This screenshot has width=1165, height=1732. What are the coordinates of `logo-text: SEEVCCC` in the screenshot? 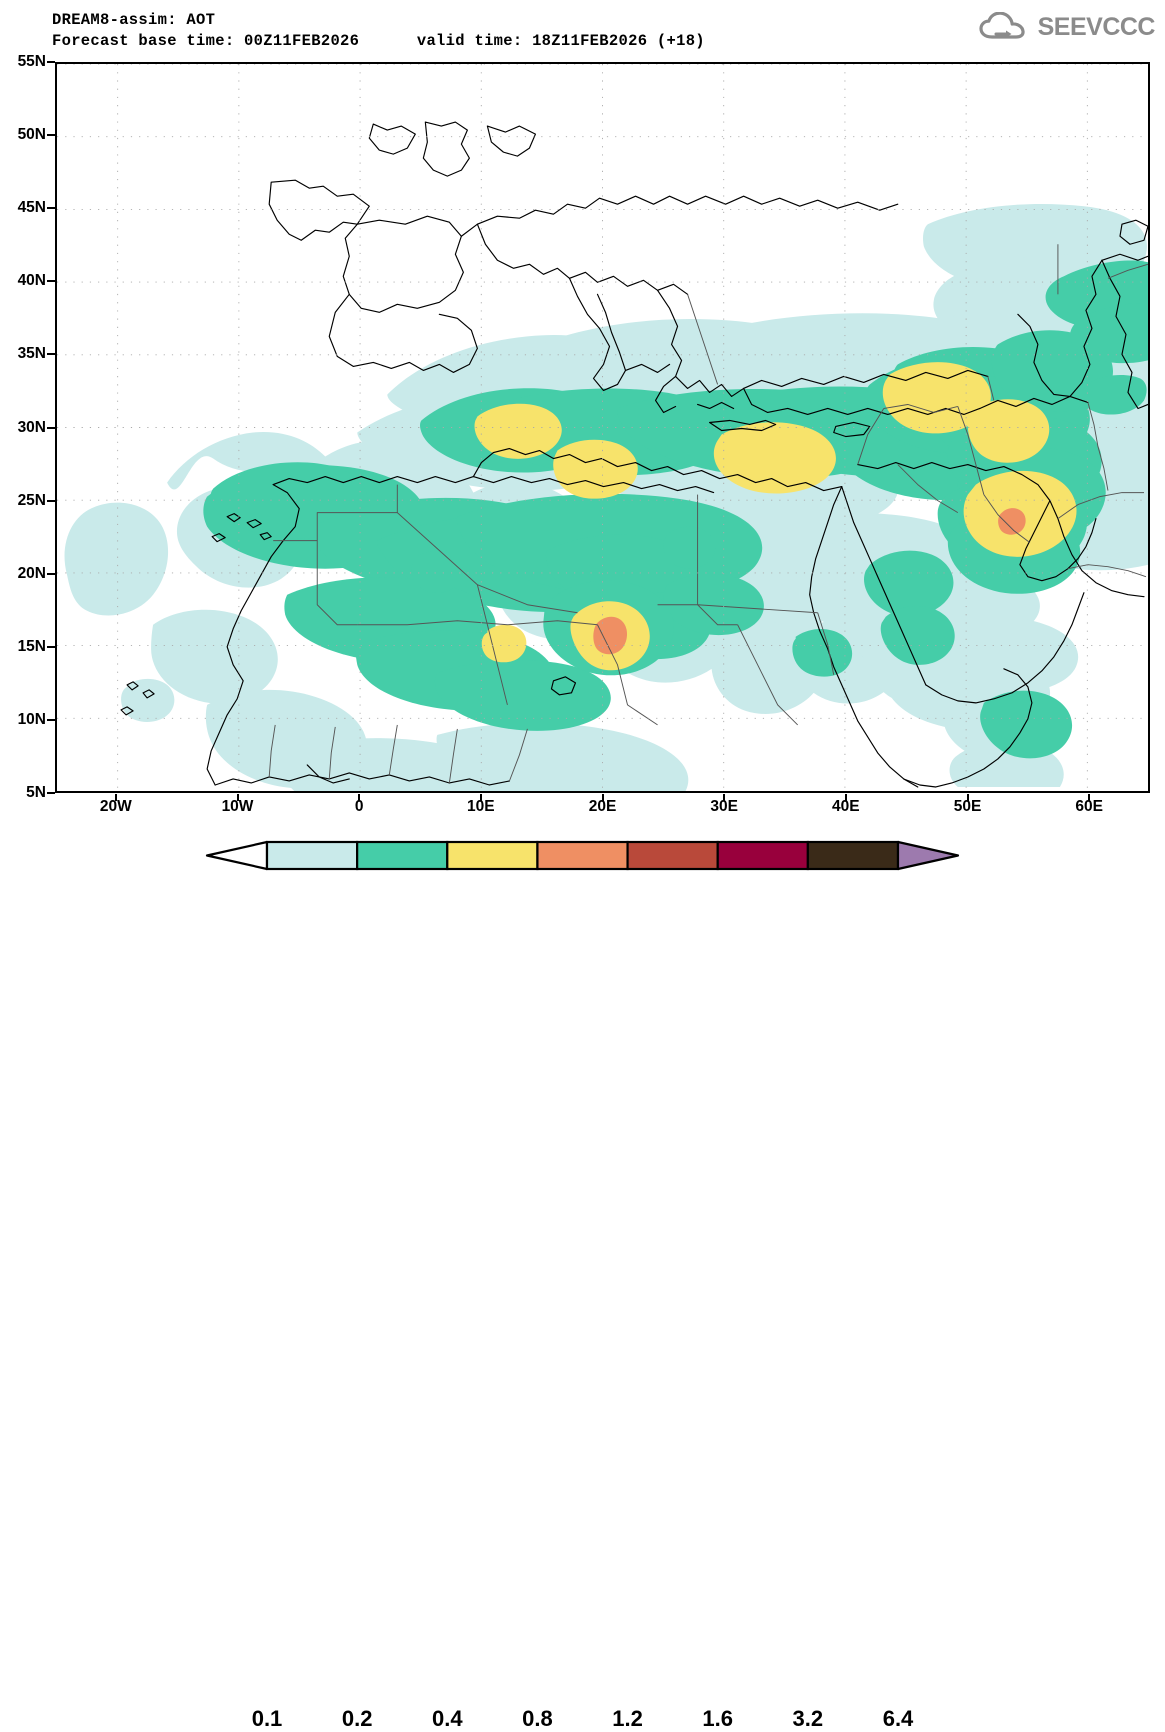 It's located at (1096, 26).